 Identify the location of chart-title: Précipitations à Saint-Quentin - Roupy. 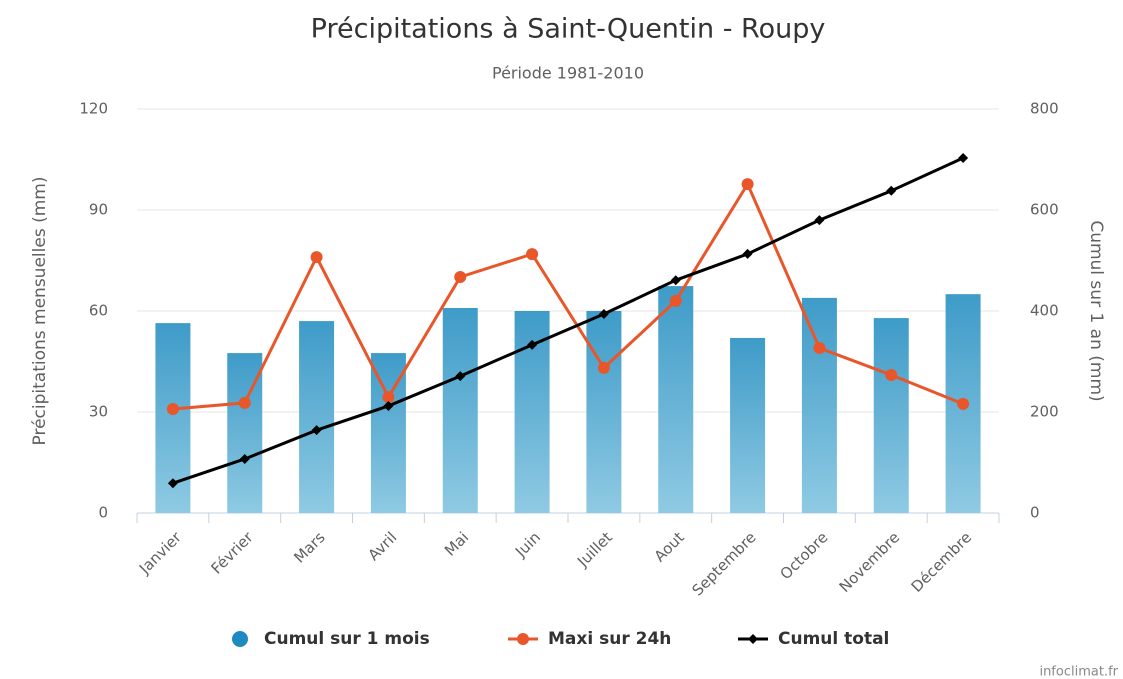
(568, 29).